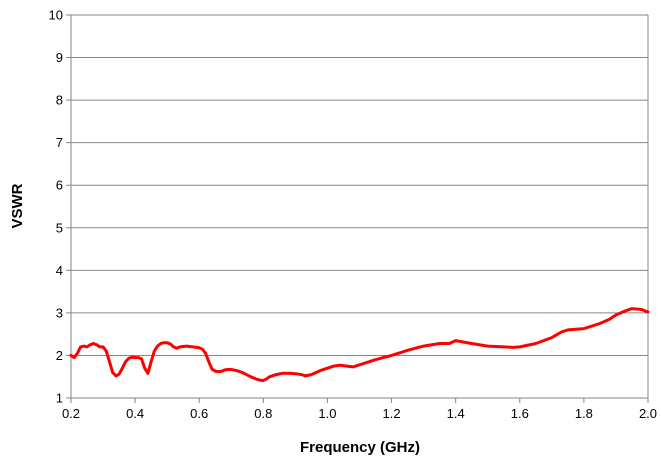 This screenshot has width=661, height=461. I want to click on x-tick-label: 1.0, so click(327, 413).